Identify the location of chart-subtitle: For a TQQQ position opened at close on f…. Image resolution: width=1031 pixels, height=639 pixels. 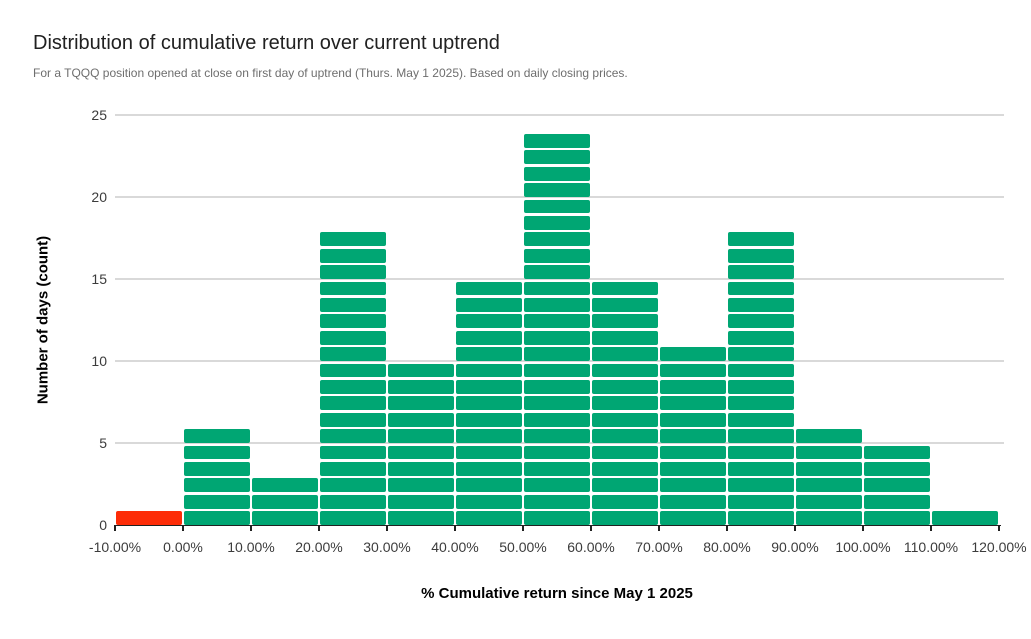
(330, 73).